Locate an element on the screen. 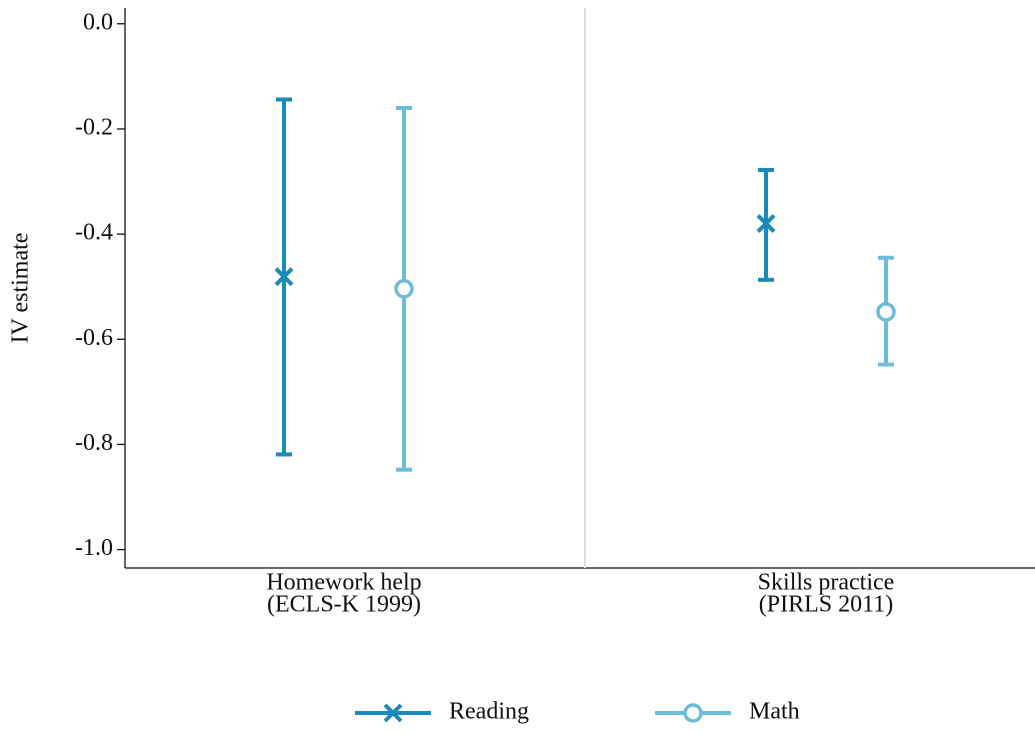  legend-label: Reading is located at coordinates (489, 712).